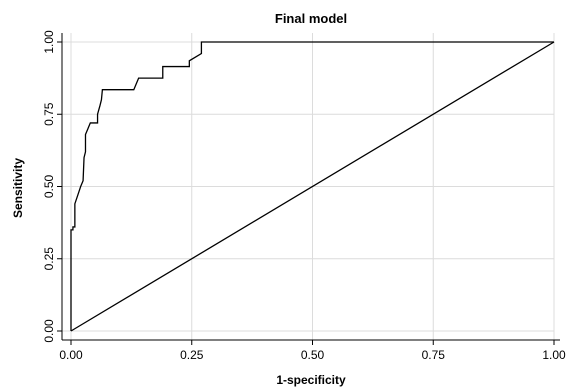 The width and height of the screenshot is (574, 389). I want to click on y-tick-label-0: 0.00, so click(49, 331).